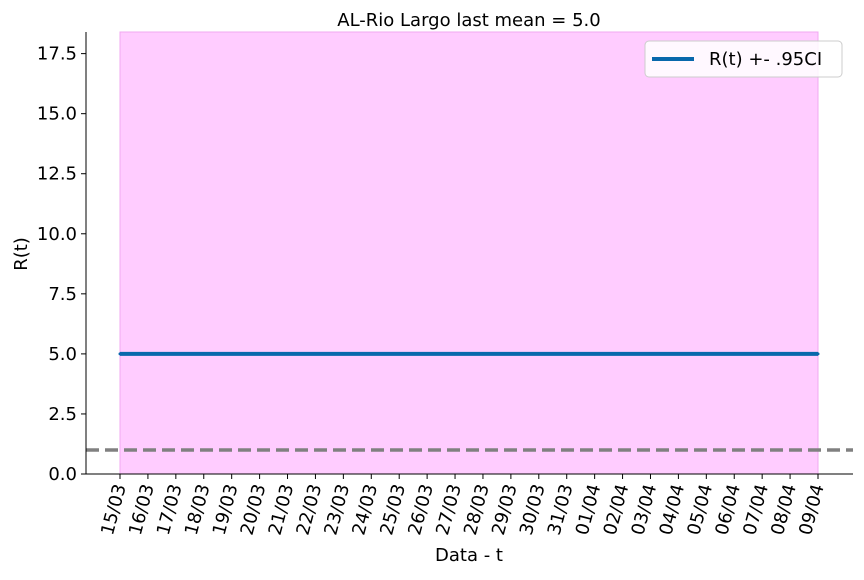 The image size is (864, 580). I want to click on legend: R(t) +- .95CI, so click(743, 59).